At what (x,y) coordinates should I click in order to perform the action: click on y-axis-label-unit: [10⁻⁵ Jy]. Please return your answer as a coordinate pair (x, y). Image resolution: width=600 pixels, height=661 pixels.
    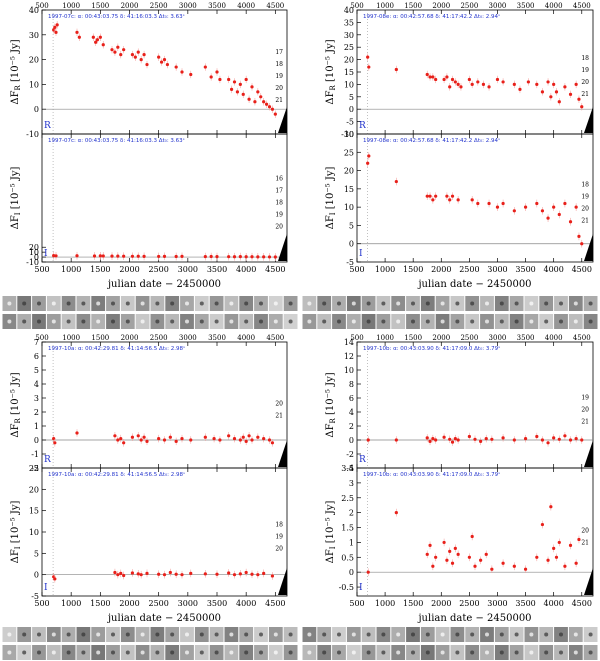
    Looking at the image, I should click on (330, 62).